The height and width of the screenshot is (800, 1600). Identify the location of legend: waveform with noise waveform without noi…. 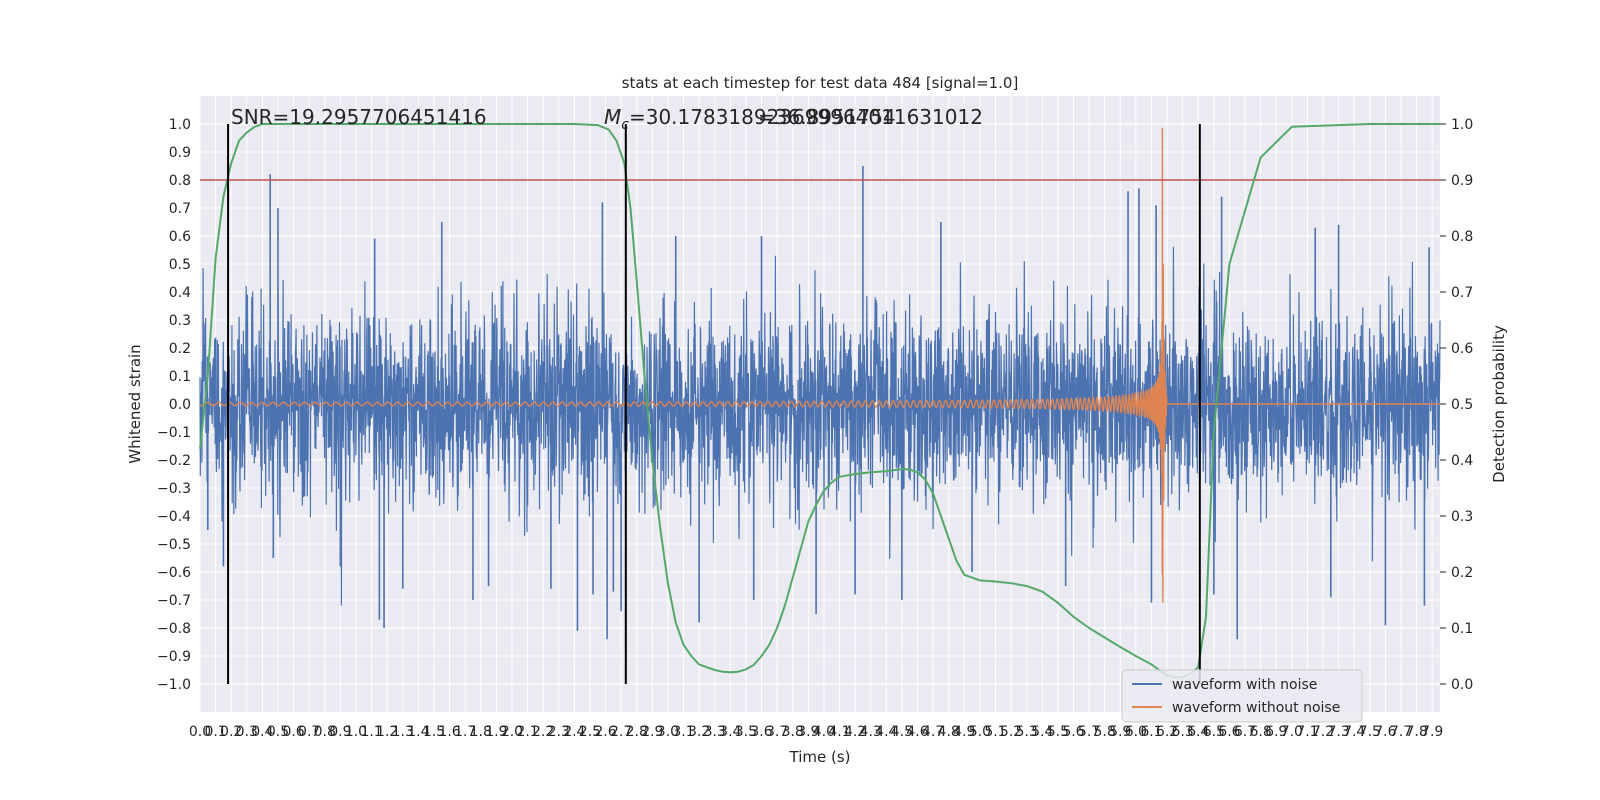
(1242, 696).